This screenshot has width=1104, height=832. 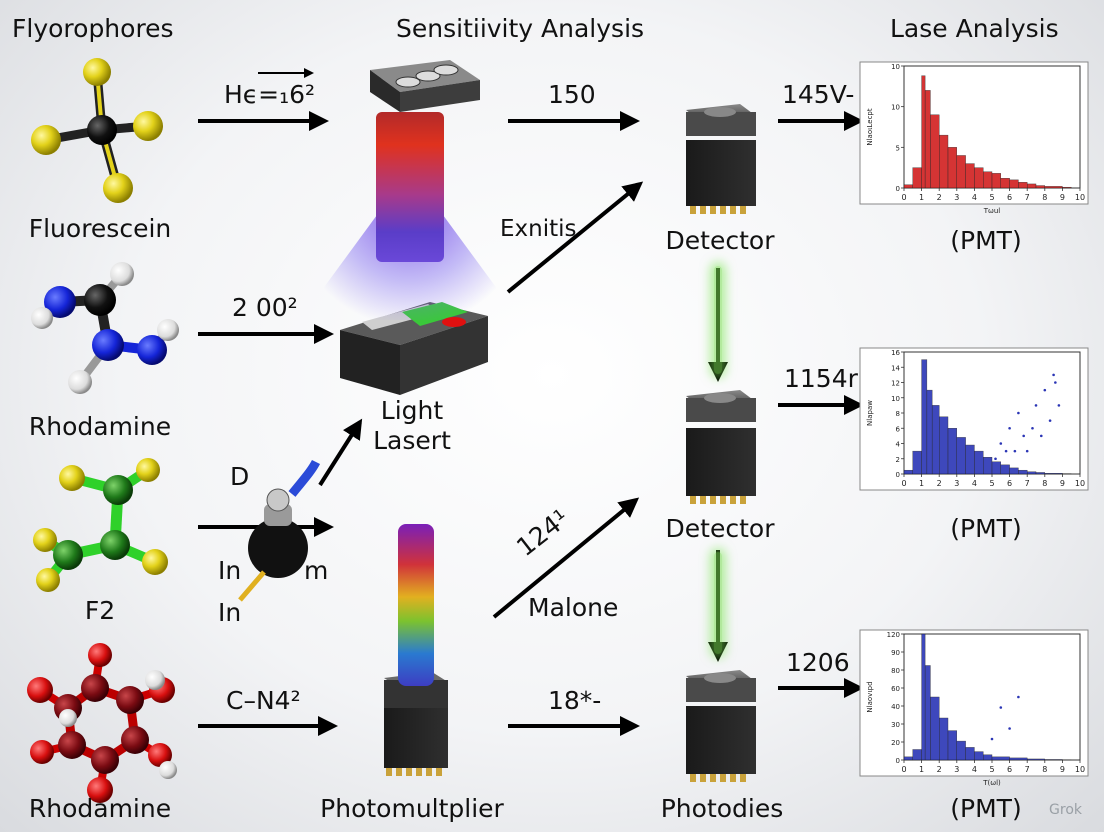 What do you see at coordinates (898, 445) in the screenshot?
I see `y-tick-label: 4` at bounding box center [898, 445].